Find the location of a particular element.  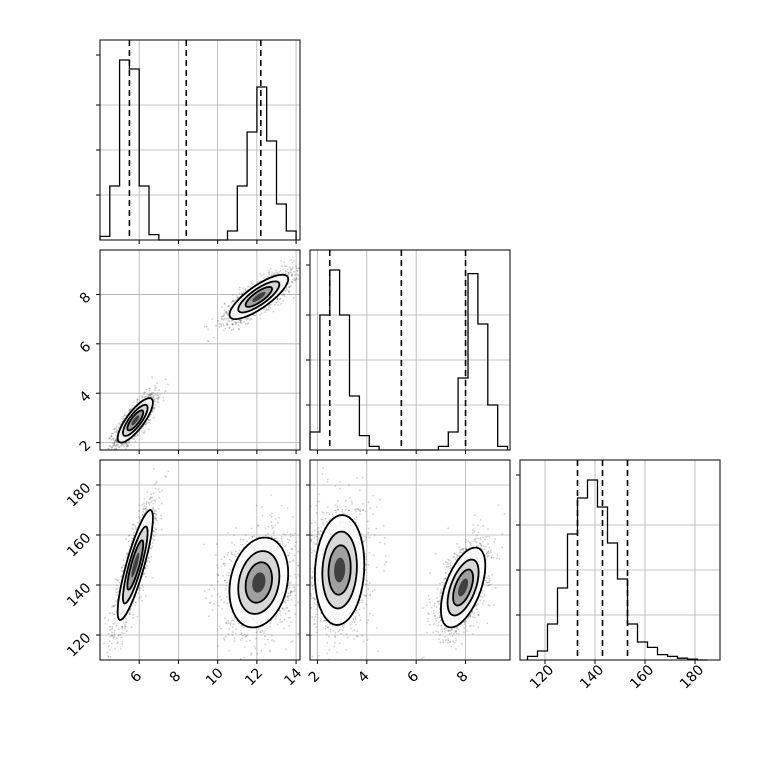

scatter-inner is located at coordinates (200, 565).